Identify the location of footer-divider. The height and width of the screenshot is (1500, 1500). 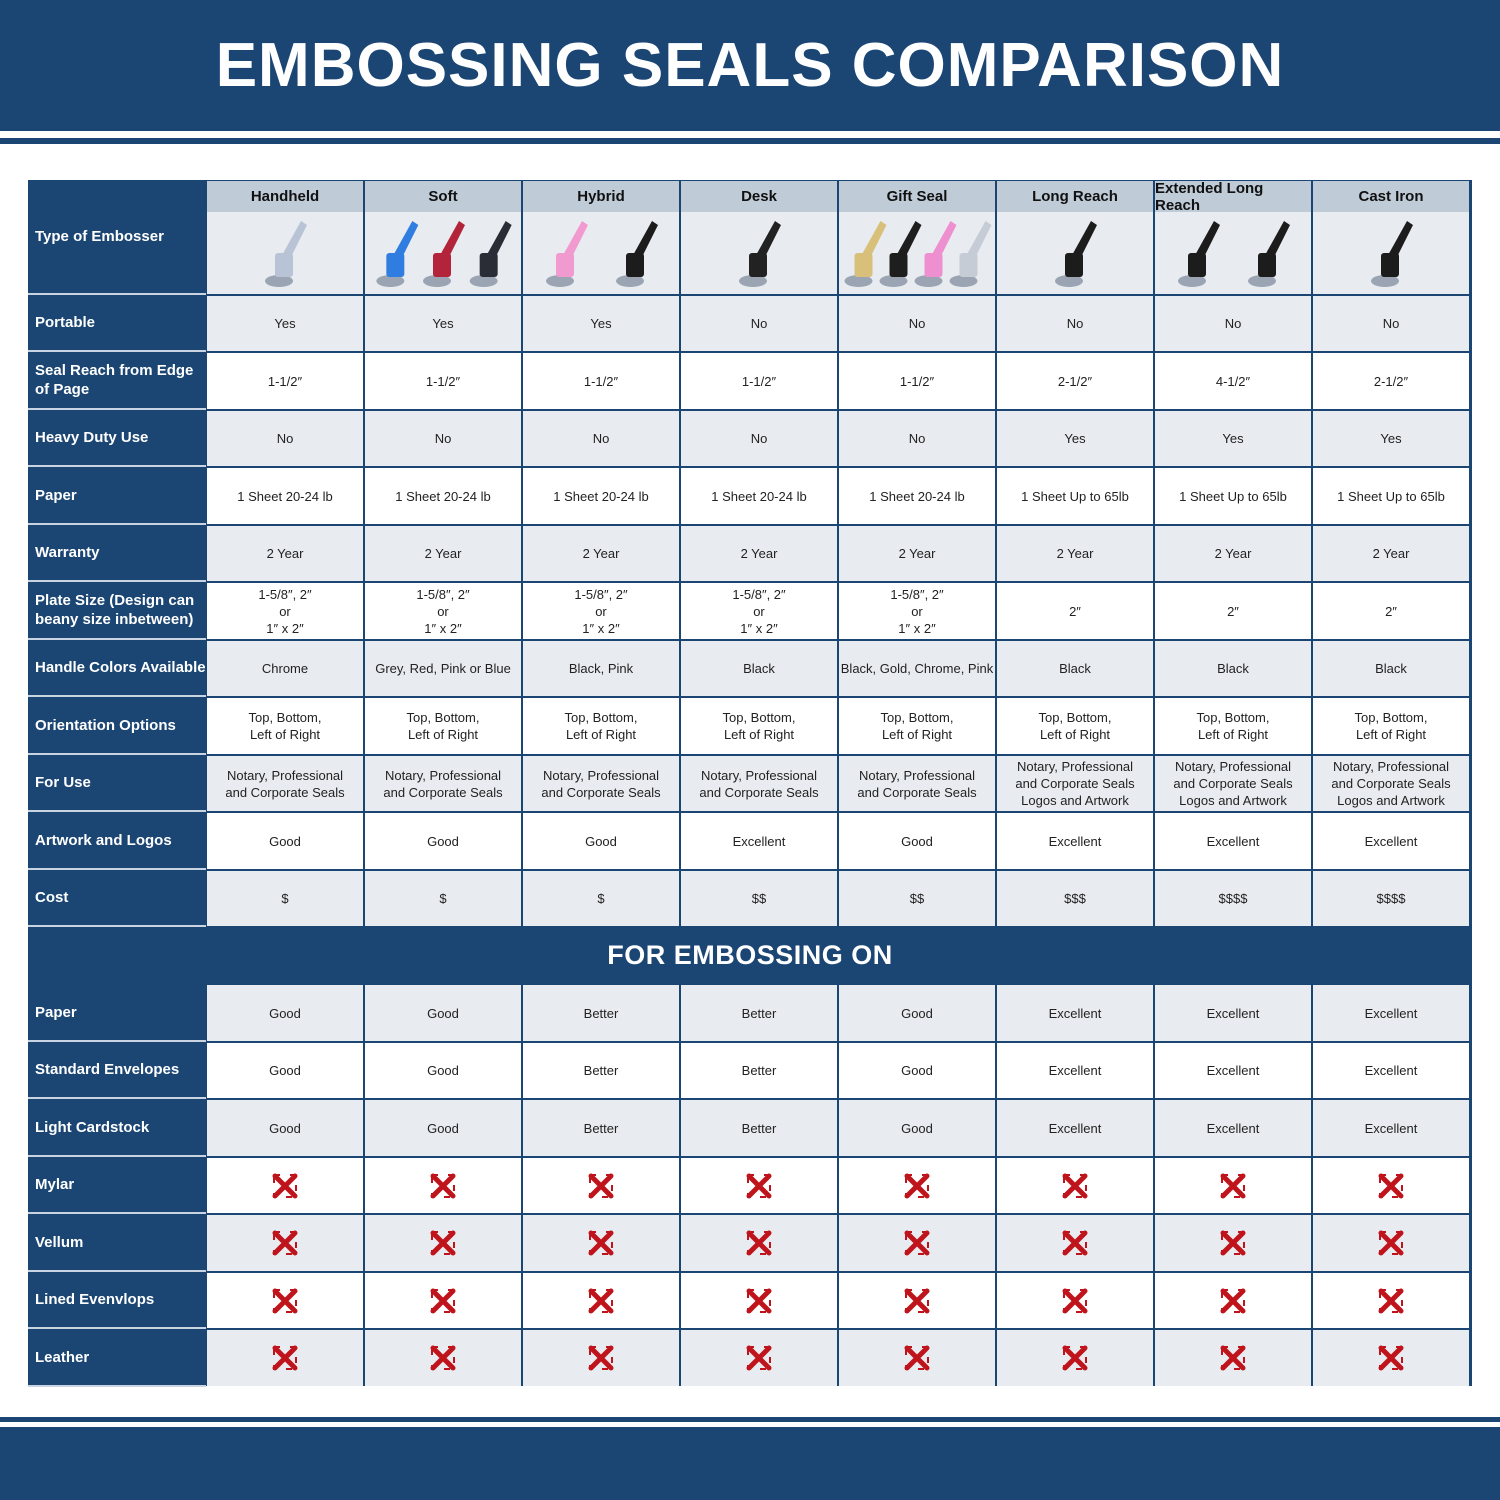
(750, 1419).